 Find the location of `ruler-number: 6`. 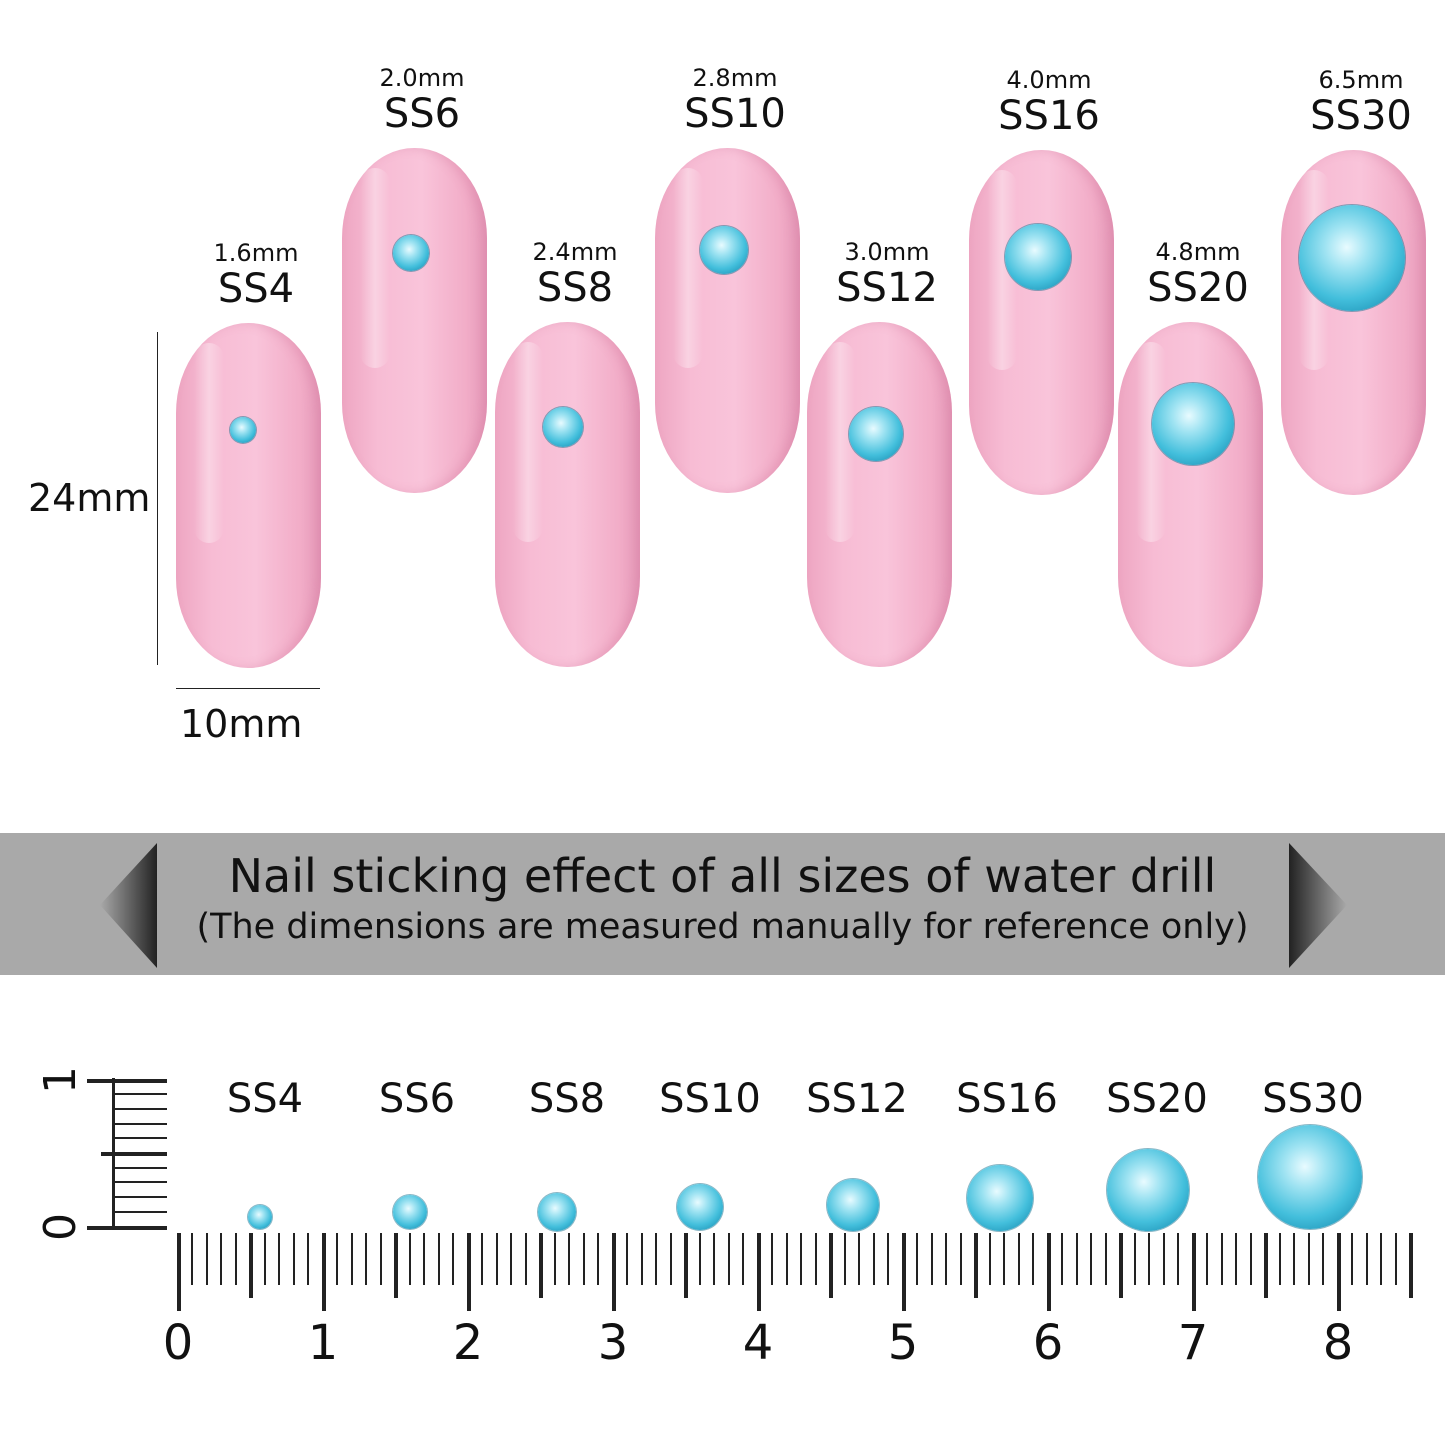

ruler-number: 6 is located at coordinates (1048, 1343).